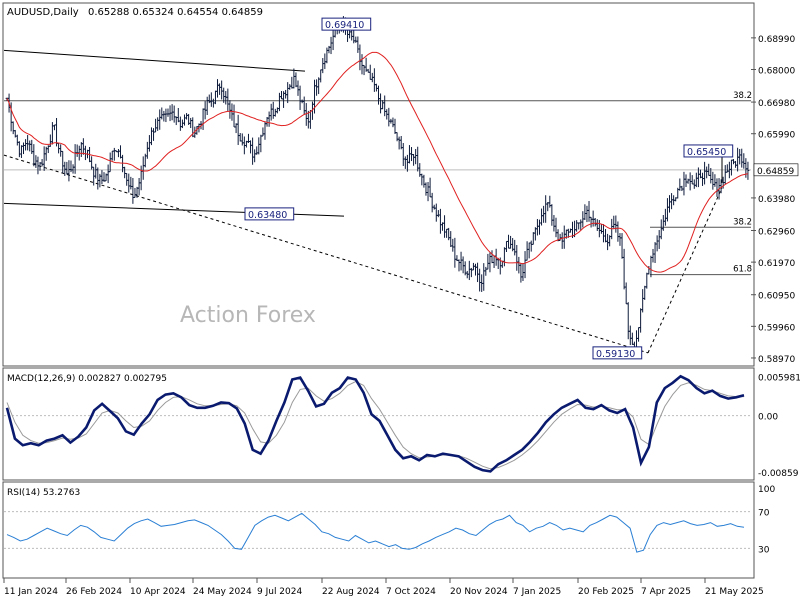 This screenshot has width=800, height=600. What do you see at coordinates (742, 96) in the screenshot?
I see `fib-382-top-label: 38.2` at bounding box center [742, 96].